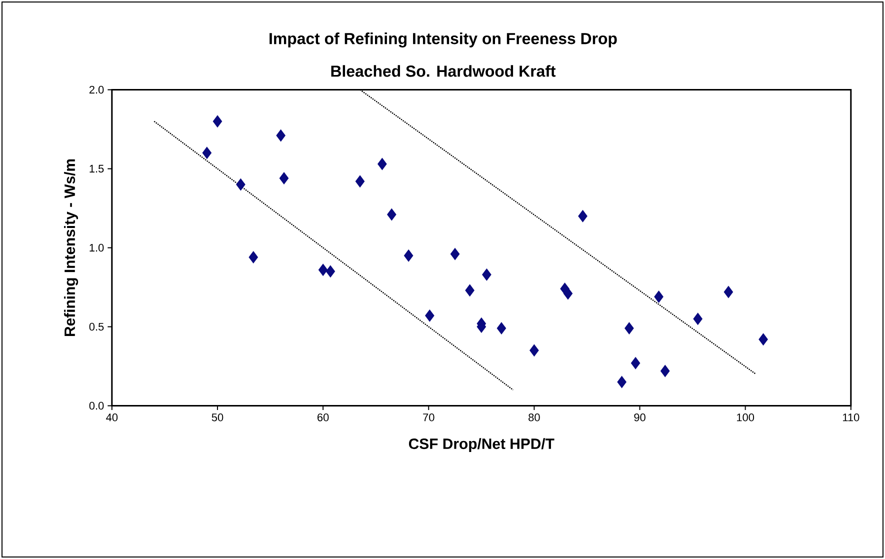  What do you see at coordinates (323, 418) in the screenshot?
I see `x-tick-label: 60` at bounding box center [323, 418].